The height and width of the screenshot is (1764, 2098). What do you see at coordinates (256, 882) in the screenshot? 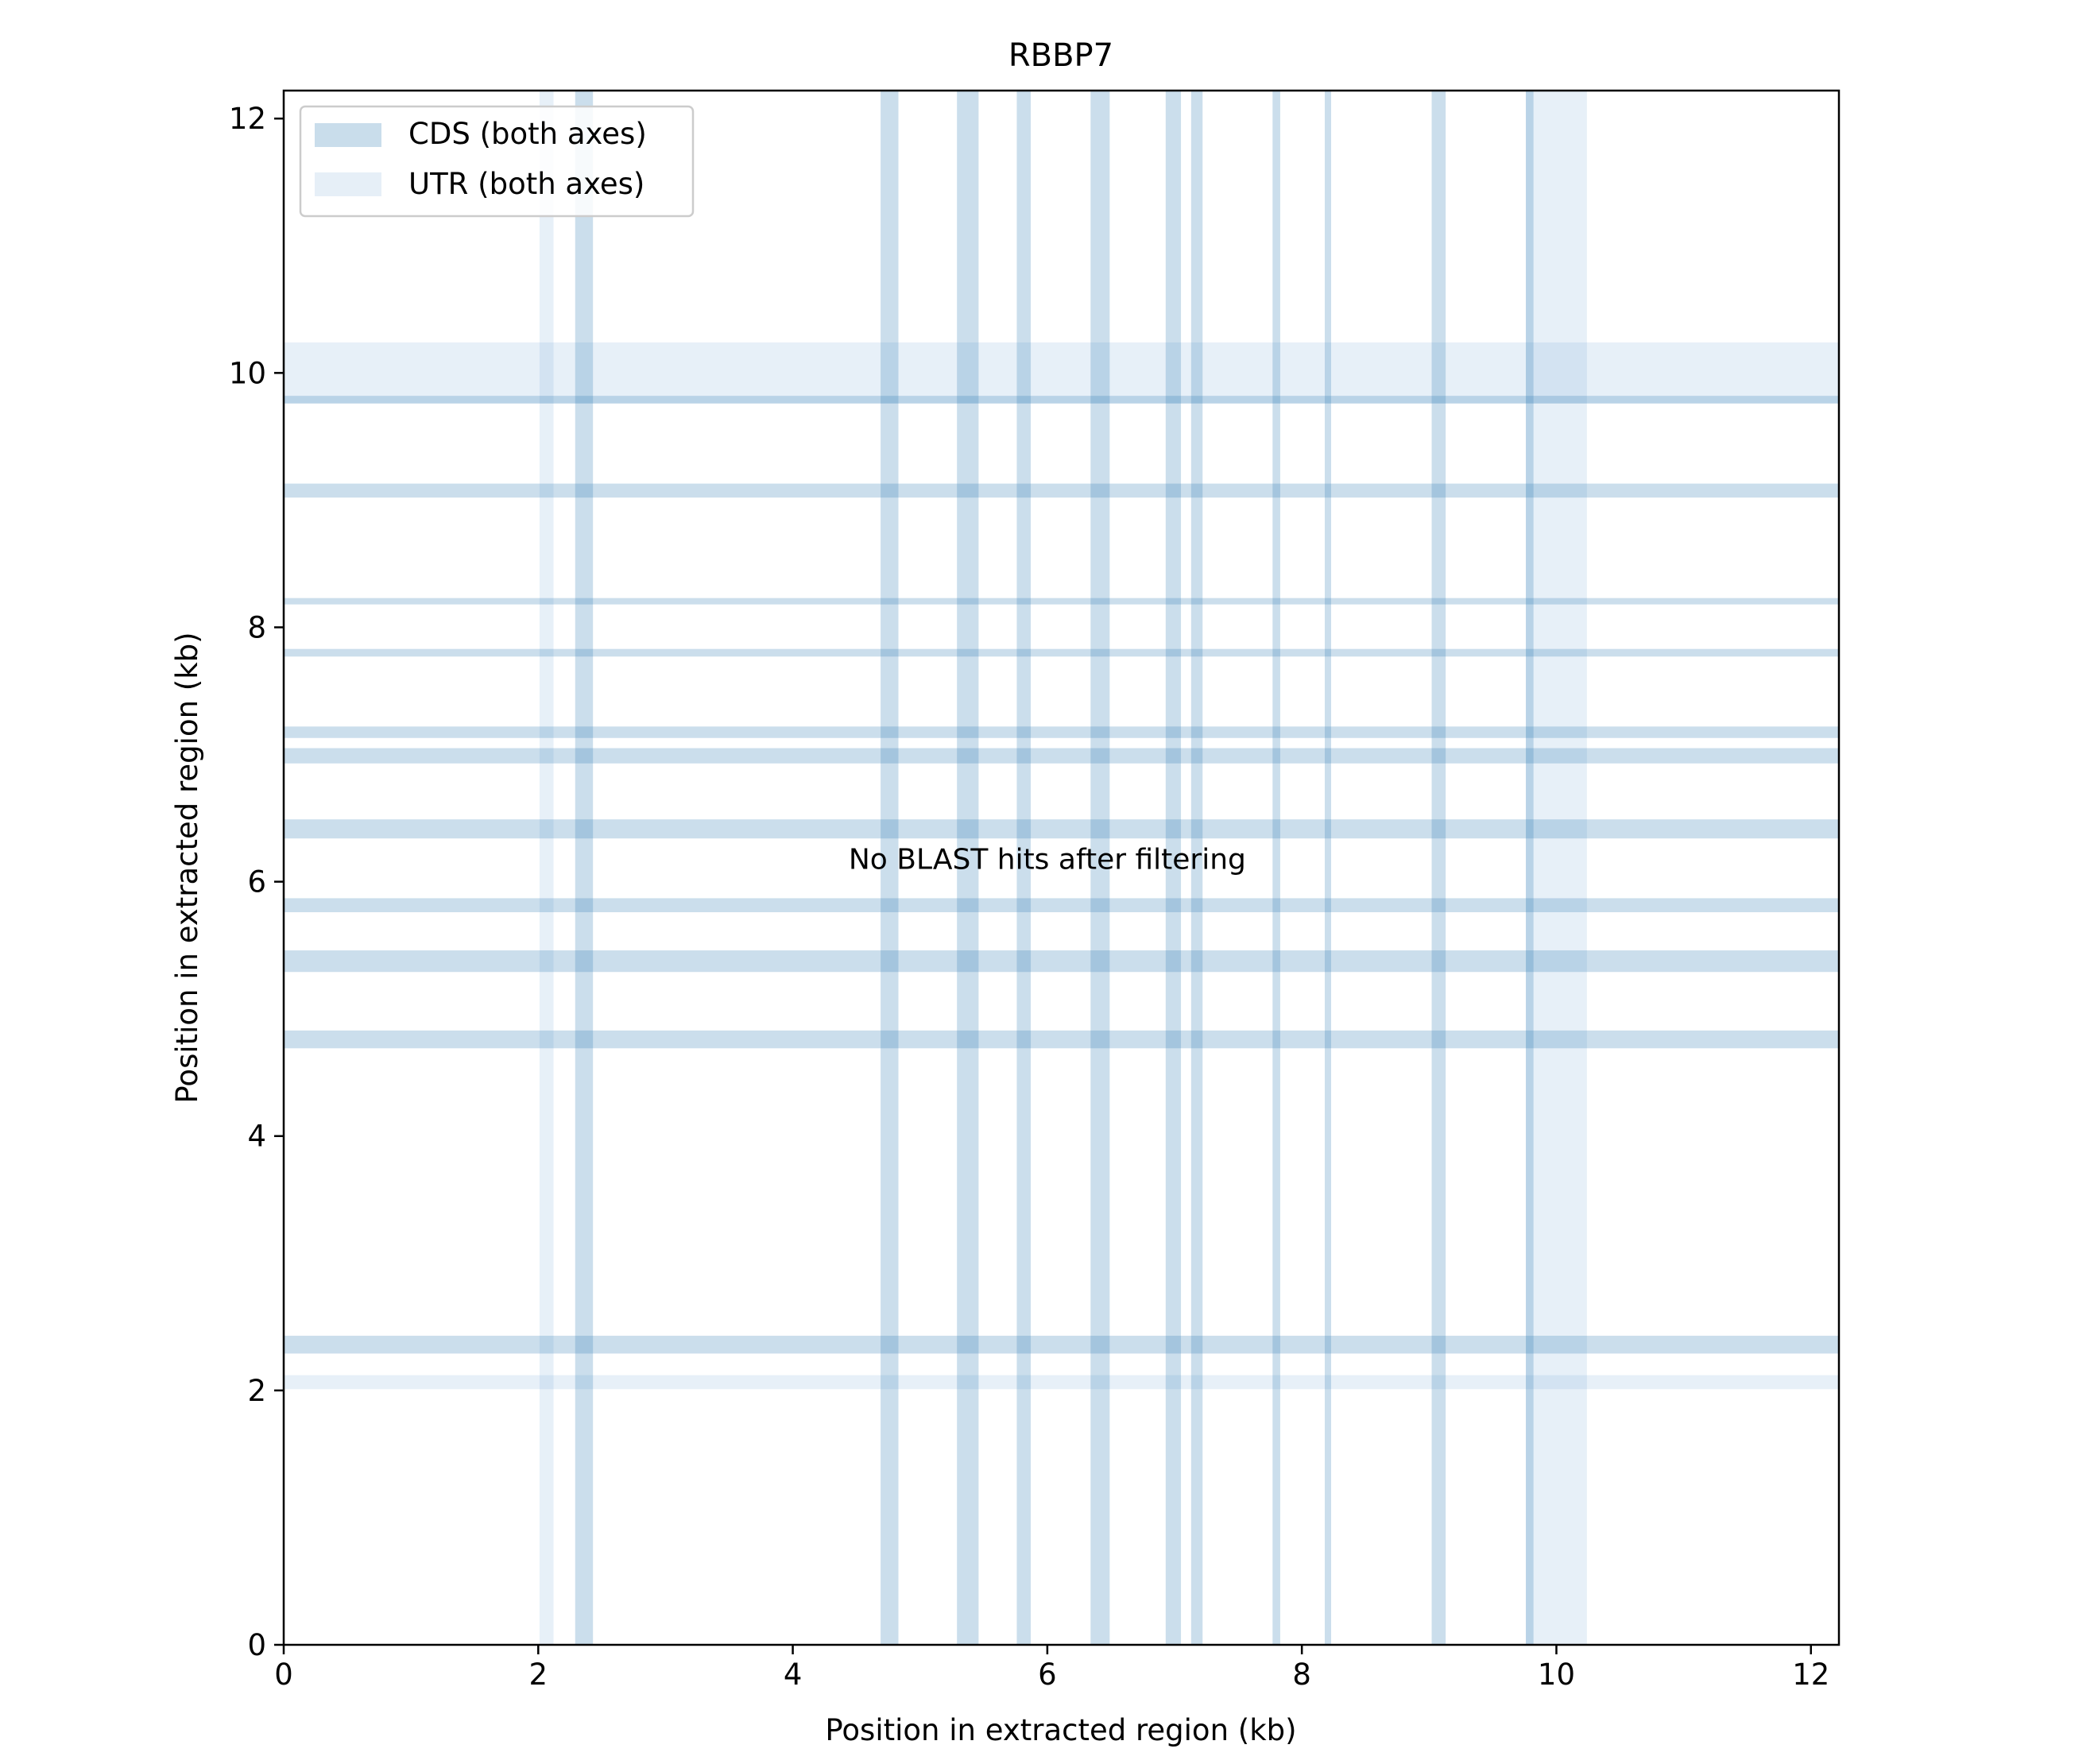
I see `y-tick-label: 6` at bounding box center [256, 882].